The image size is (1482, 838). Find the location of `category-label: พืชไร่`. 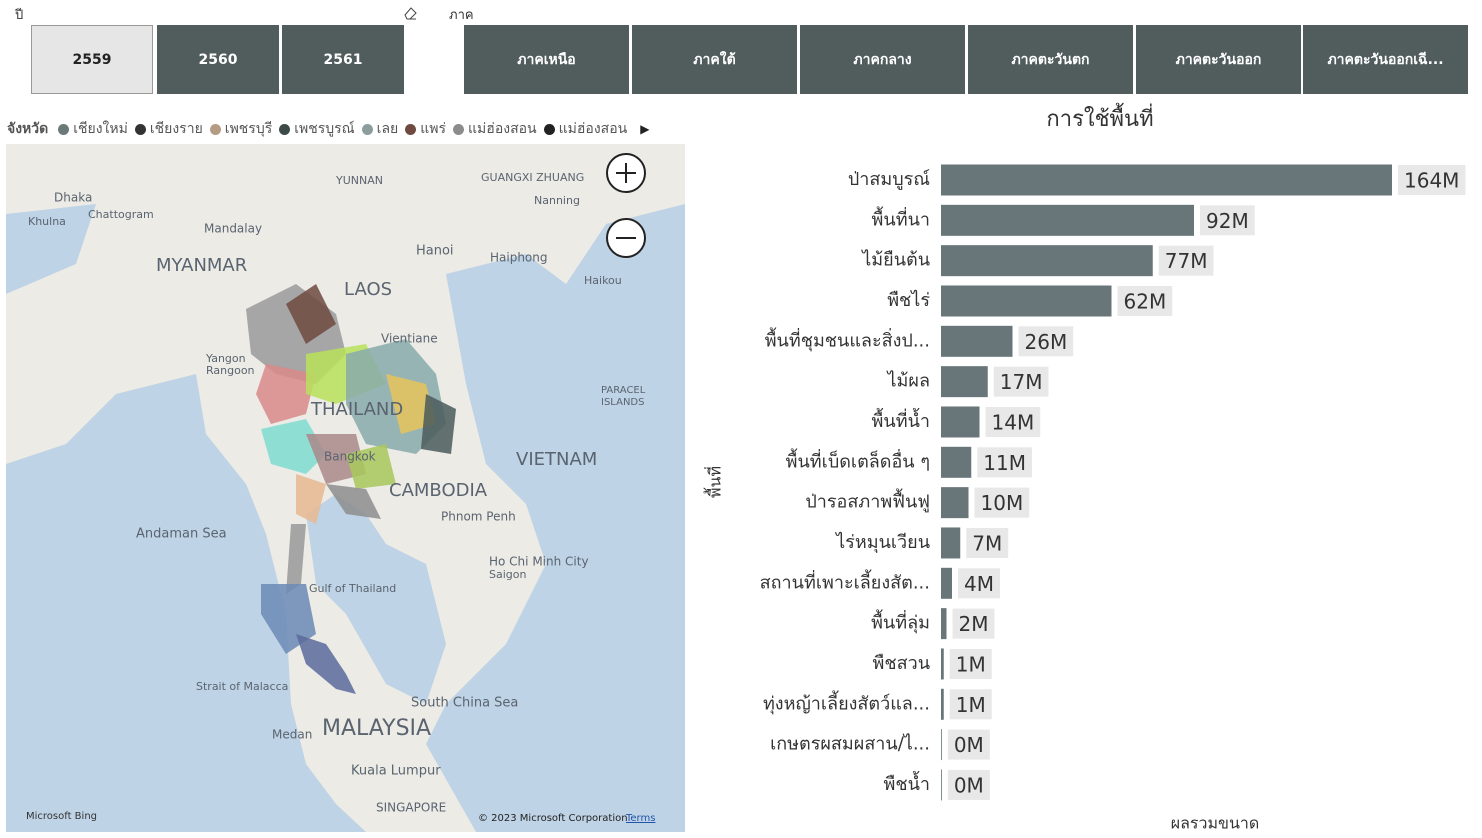

category-label: พืชไร่ is located at coordinates (908, 300).